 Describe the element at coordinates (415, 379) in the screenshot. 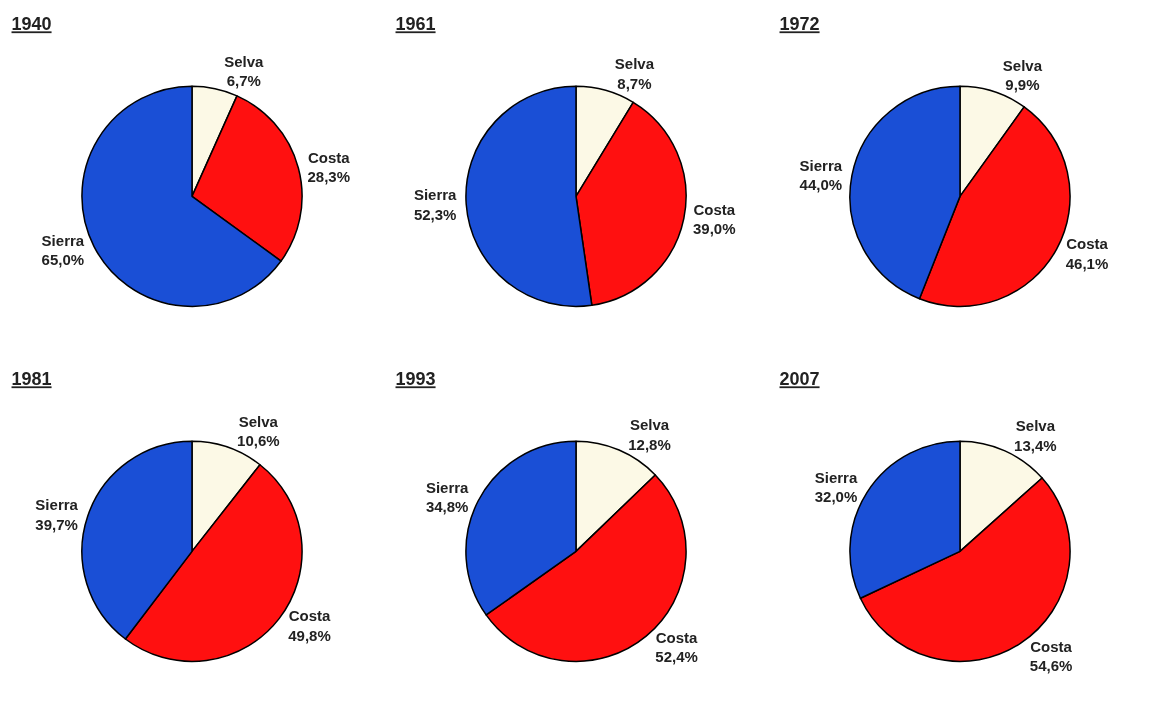

I see `chart-title: 1993` at that location.